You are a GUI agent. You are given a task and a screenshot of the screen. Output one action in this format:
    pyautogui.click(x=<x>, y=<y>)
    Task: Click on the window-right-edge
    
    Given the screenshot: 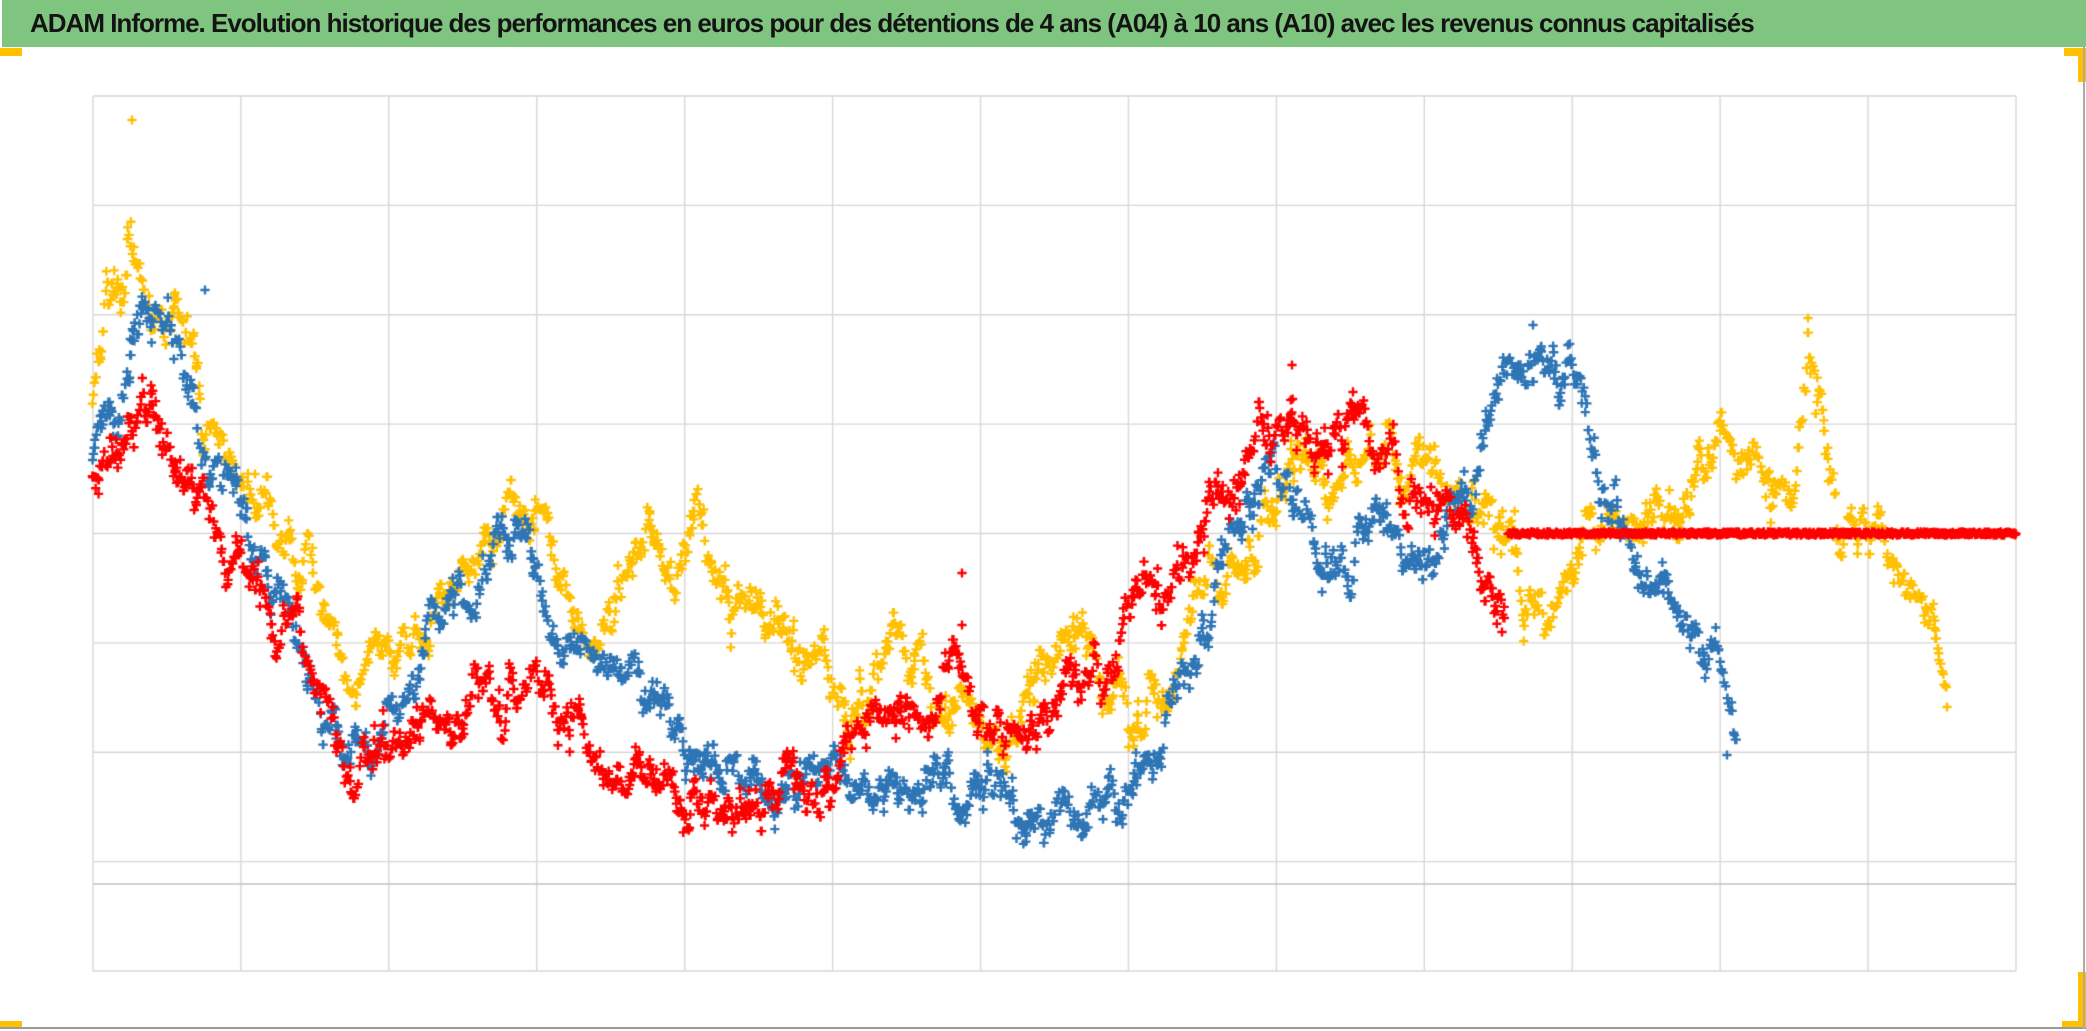 What is the action you would take?
    pyautogui.click(x=2084, y=538)
    